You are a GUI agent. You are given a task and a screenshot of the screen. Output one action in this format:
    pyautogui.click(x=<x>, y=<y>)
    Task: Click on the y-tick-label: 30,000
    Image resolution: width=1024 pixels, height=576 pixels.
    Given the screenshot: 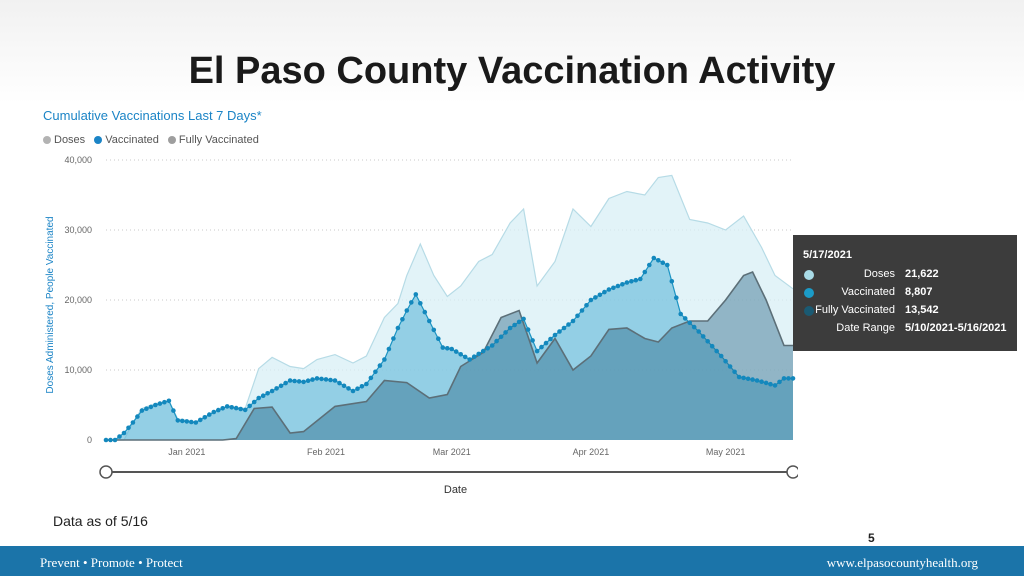 What is the action you would take?
    pyautogui.click(x=78, y=230)
    